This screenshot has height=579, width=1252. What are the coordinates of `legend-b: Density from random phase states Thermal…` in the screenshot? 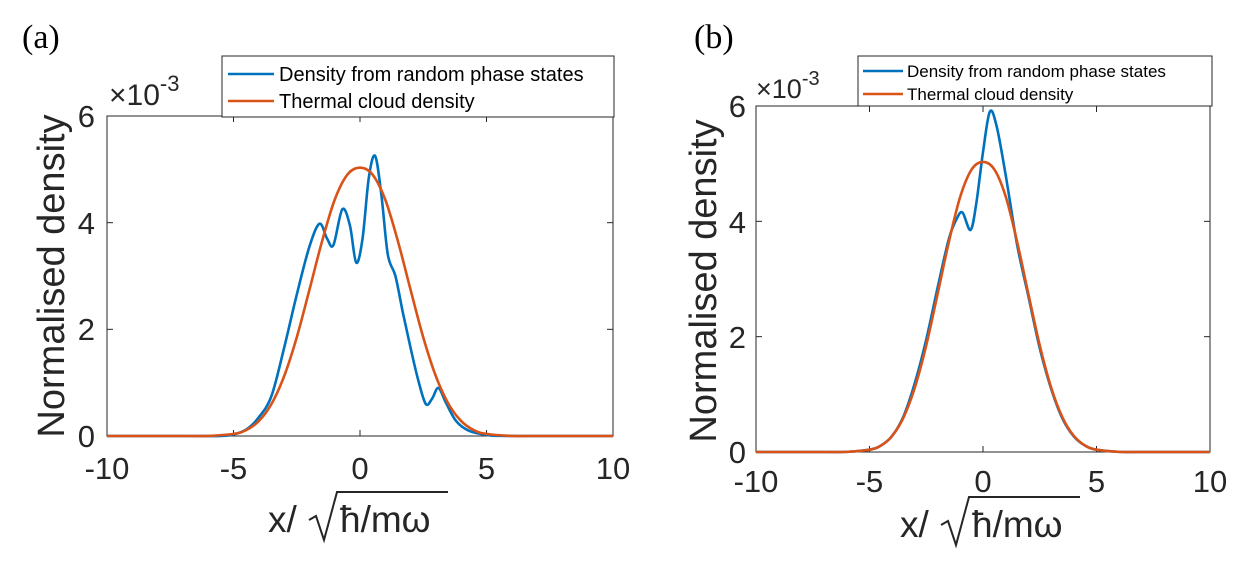 It's located at (1035, 81).